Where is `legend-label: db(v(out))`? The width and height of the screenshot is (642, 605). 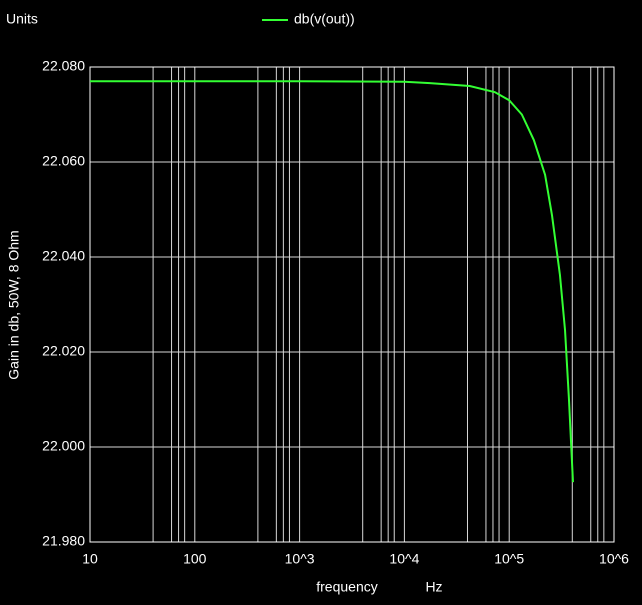 legend-label: db(v(out)) is located at coordinates (324, 19).